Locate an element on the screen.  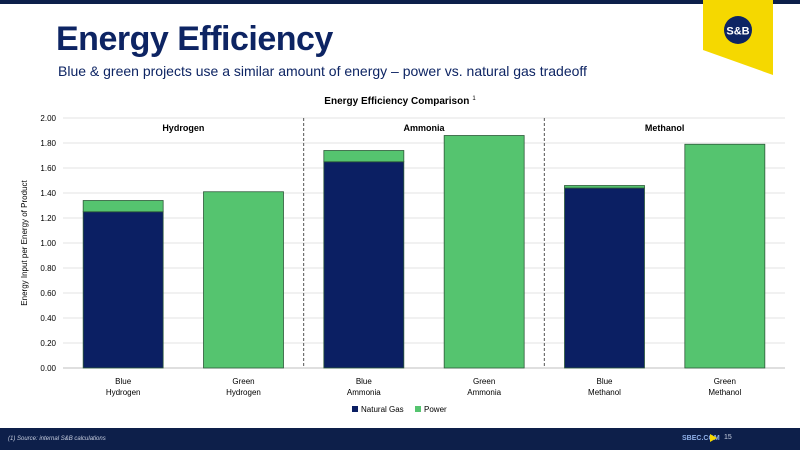
source-note: (1) Source: internal S&B calculations is located at coordinates (57, 439).